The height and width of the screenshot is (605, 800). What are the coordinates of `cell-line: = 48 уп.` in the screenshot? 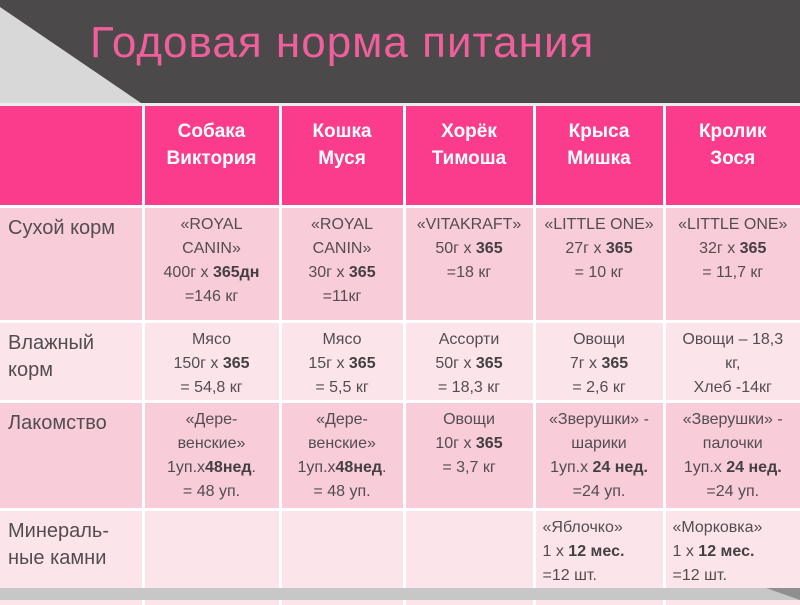 It's located at (212, 492).